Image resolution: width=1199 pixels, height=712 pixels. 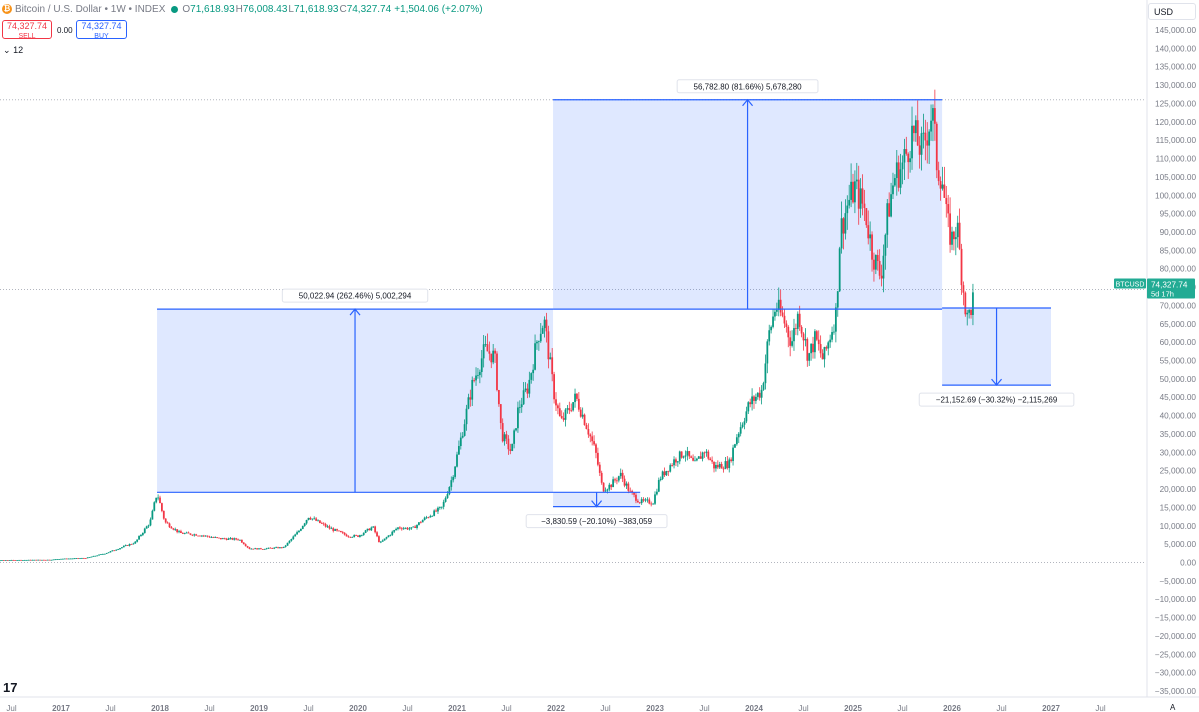 What do you see at coordinates (1178, 507) in the screenshot?
I see `y-tick-label: 15,000.00` at bounding box center [1178, 507].